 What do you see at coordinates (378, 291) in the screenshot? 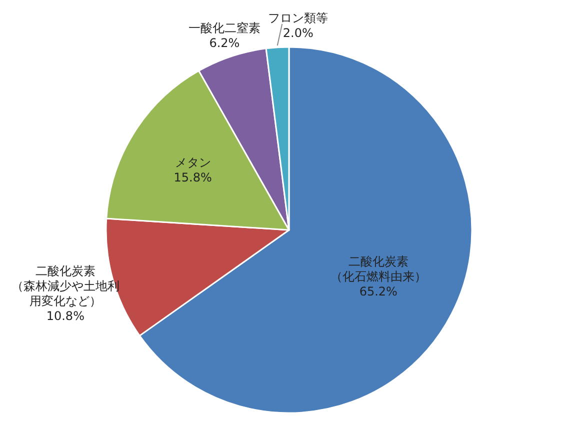
I see `data-label: 65.2%` at bounding box center [378, 291].